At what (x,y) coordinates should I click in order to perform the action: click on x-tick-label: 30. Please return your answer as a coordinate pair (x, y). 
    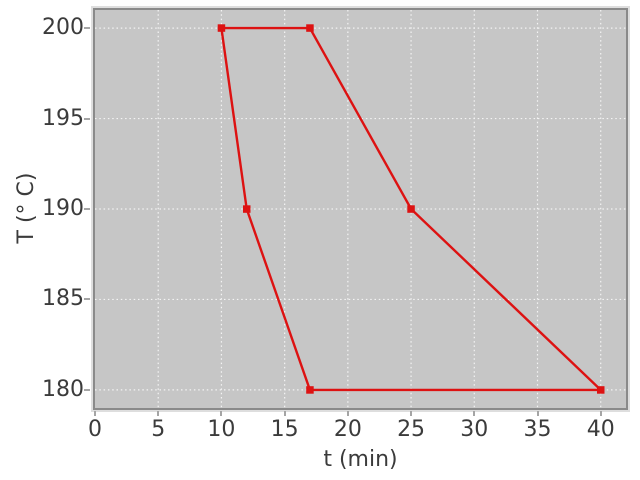
    Looking at the image, I should click on (474, 429).